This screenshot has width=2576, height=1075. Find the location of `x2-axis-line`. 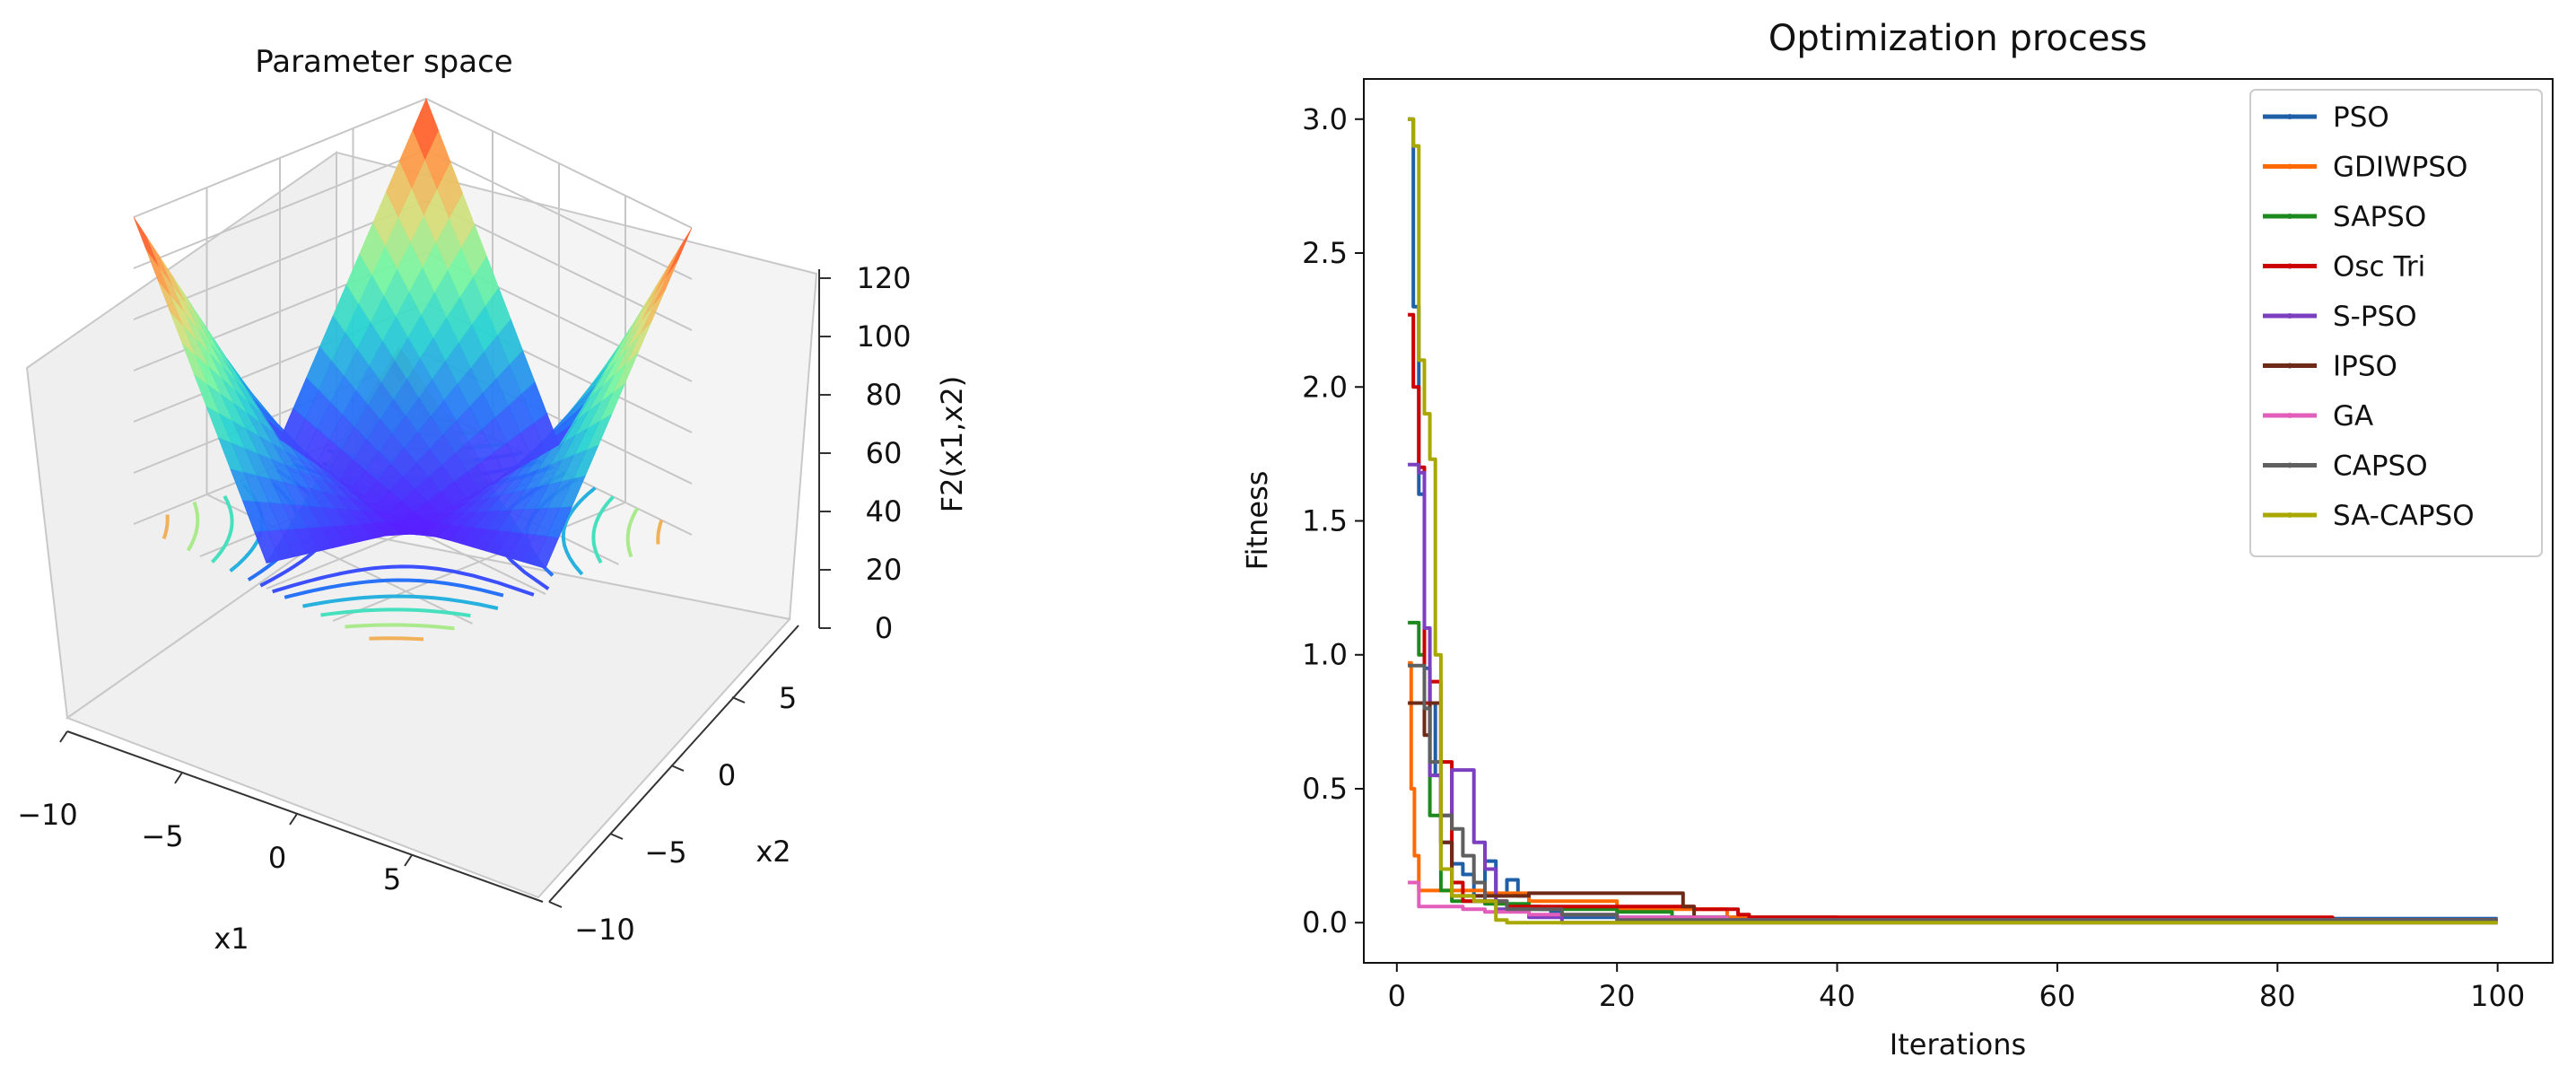

x2-axis-line is located at coordinates (674, 764).